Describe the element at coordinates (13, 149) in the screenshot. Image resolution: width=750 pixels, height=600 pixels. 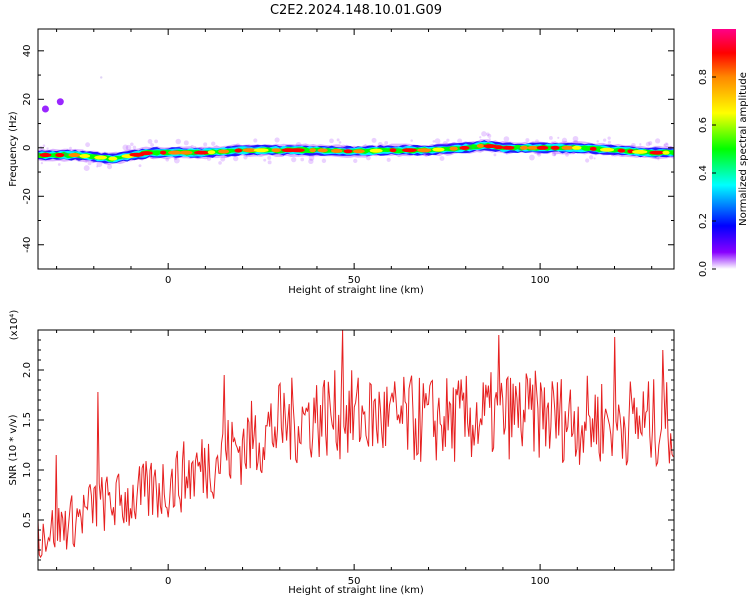
I see `spectrogram-ylabel: Frequency (Hz)` at that location.